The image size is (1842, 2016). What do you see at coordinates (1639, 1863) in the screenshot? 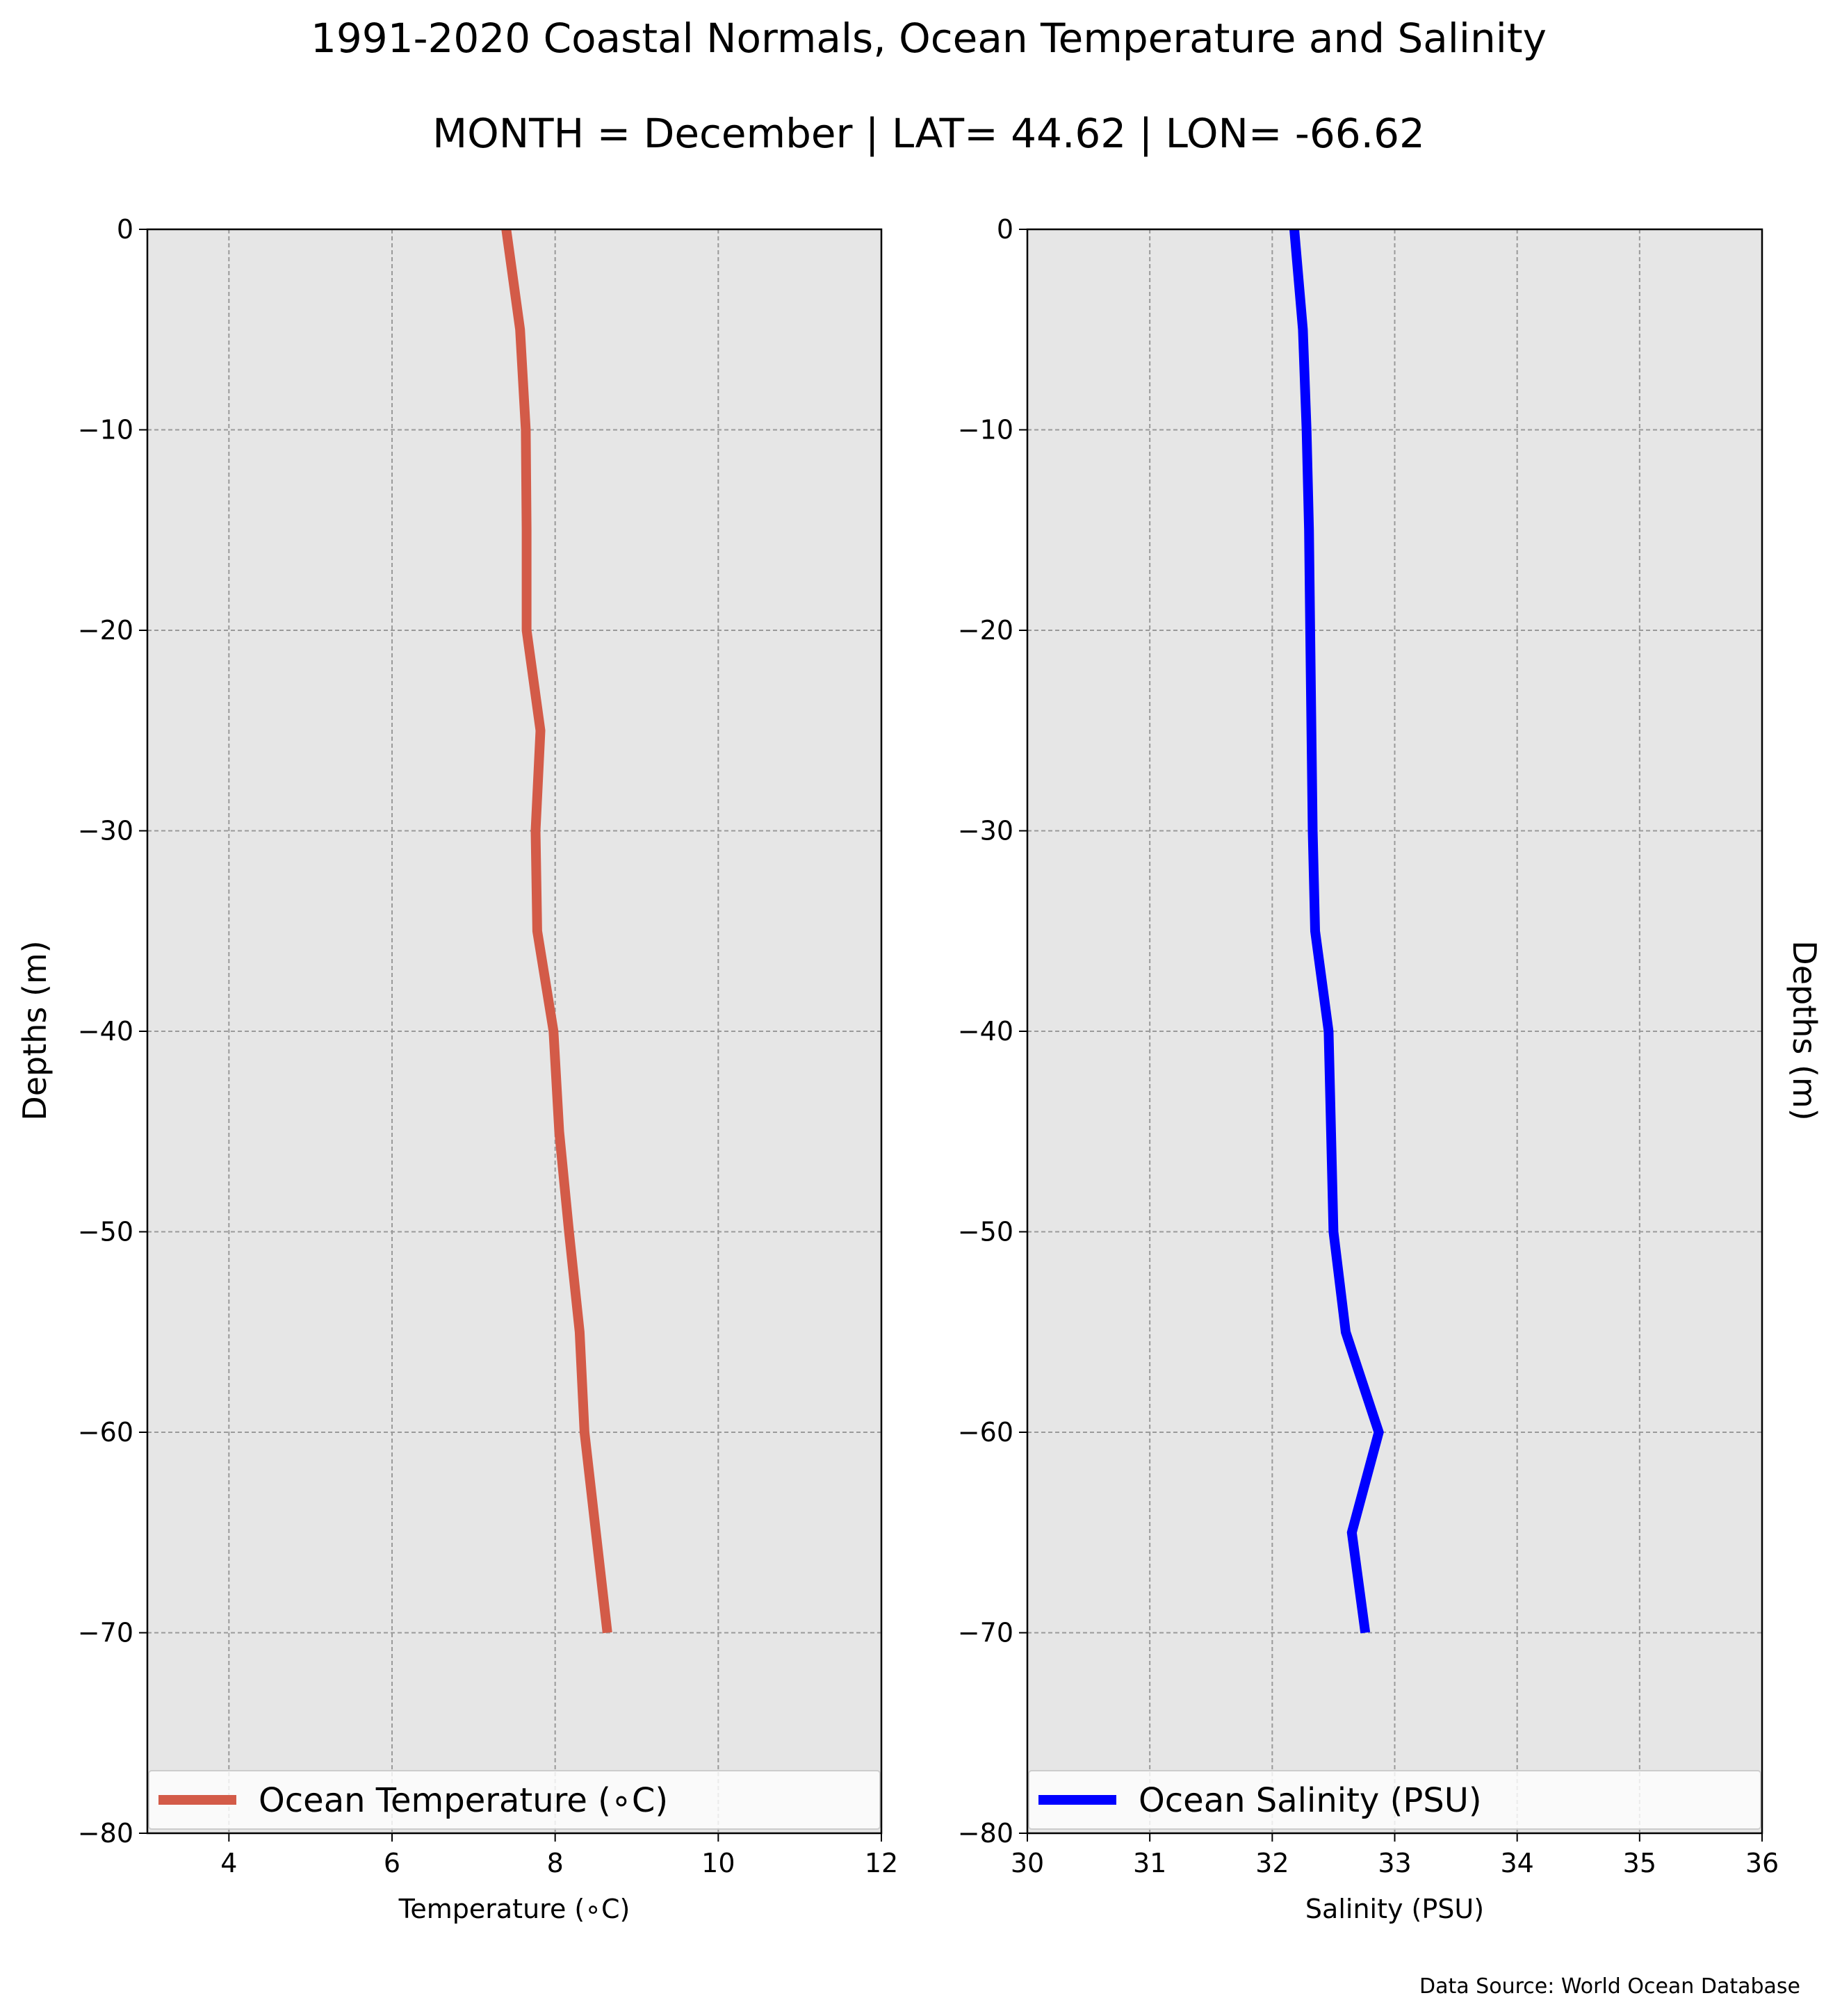
I see `salinity-x-tick-label: 35` at bounding box center [1639, 1863].